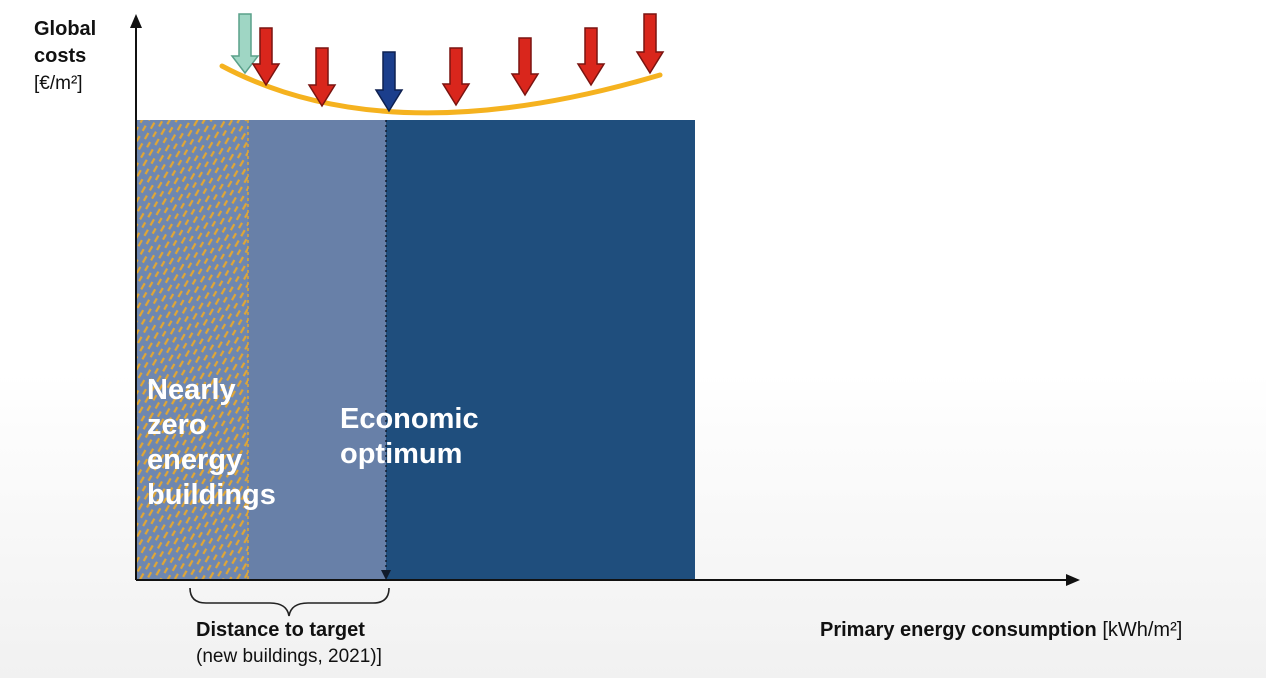 The height and width of the screenshot is (678, 1266). Describe the element at coordinates (195, 460) in the screenshot. I see `nzeb-label-line3: energy` at that location.